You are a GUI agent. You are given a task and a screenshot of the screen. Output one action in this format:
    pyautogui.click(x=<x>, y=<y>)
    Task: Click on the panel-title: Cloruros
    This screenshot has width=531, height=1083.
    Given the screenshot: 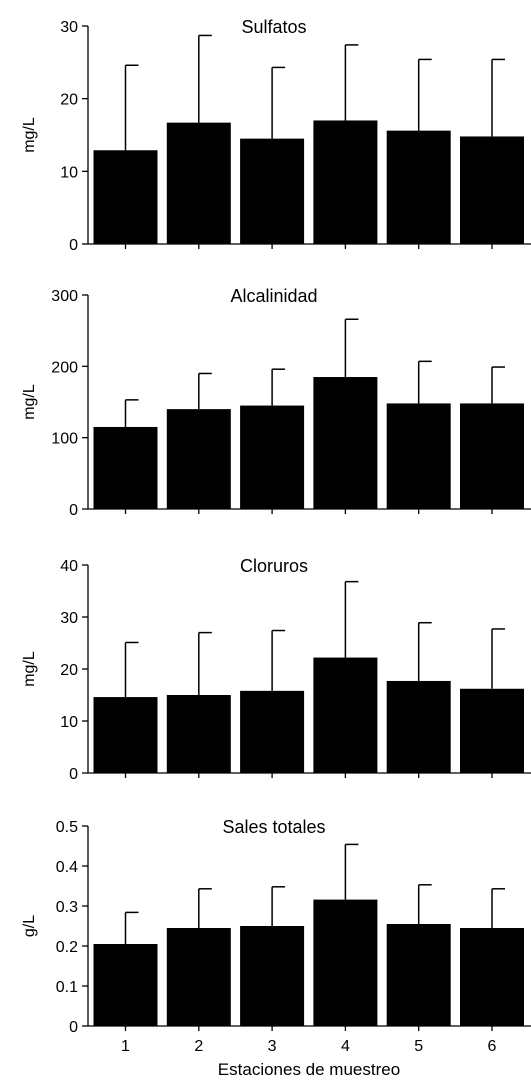 What is the action you would take?
    pyautogui.click(x=274, y=566)
    